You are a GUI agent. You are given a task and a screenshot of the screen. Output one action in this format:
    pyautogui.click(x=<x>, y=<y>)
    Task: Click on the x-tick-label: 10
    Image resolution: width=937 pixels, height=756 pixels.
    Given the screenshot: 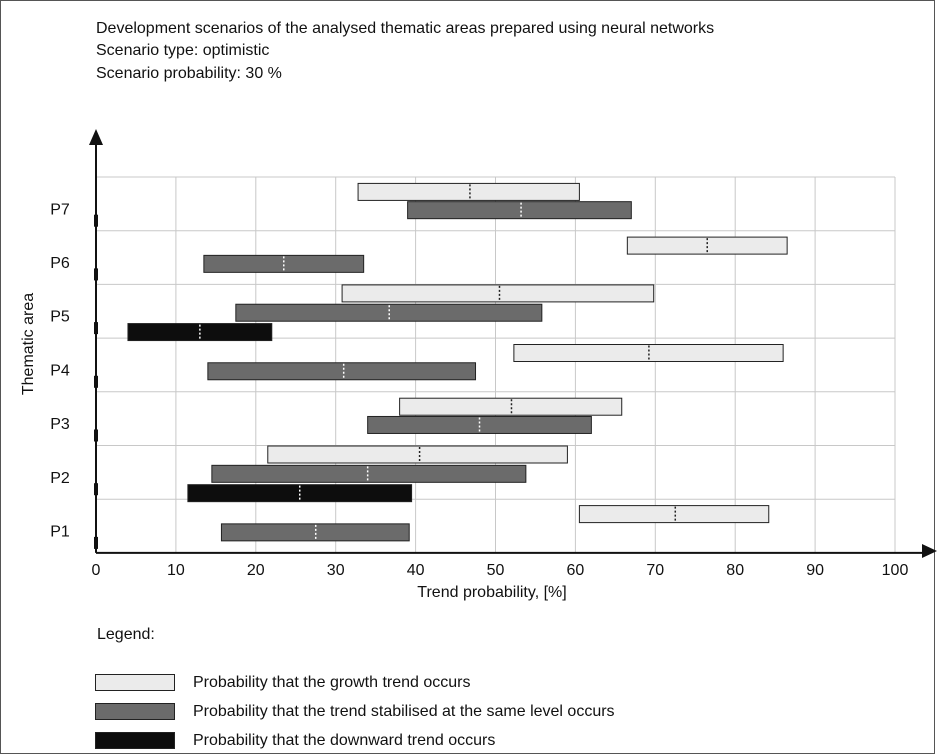 What is the action you would take?
    pyautogui.click(x=176, y=570)
    